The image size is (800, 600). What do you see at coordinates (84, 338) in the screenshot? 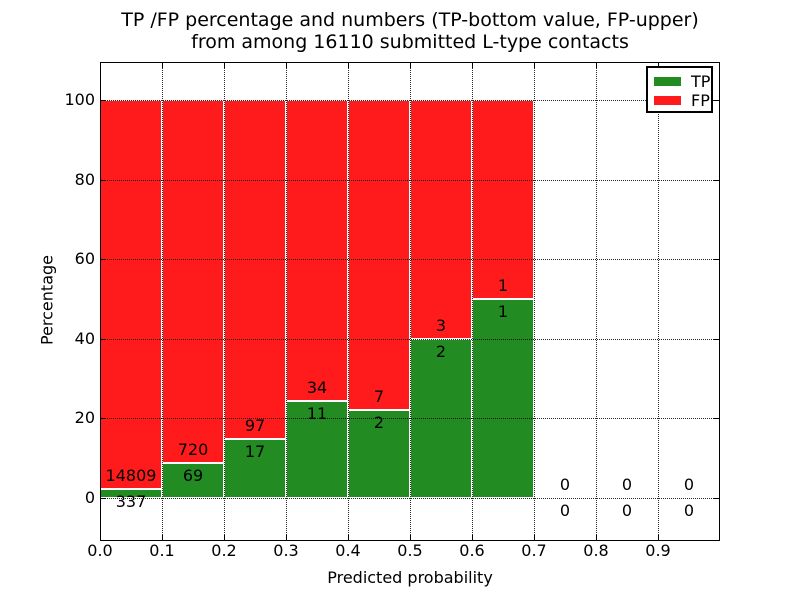
I see `y-tick-label: 40` at bounding box center [84, 338].